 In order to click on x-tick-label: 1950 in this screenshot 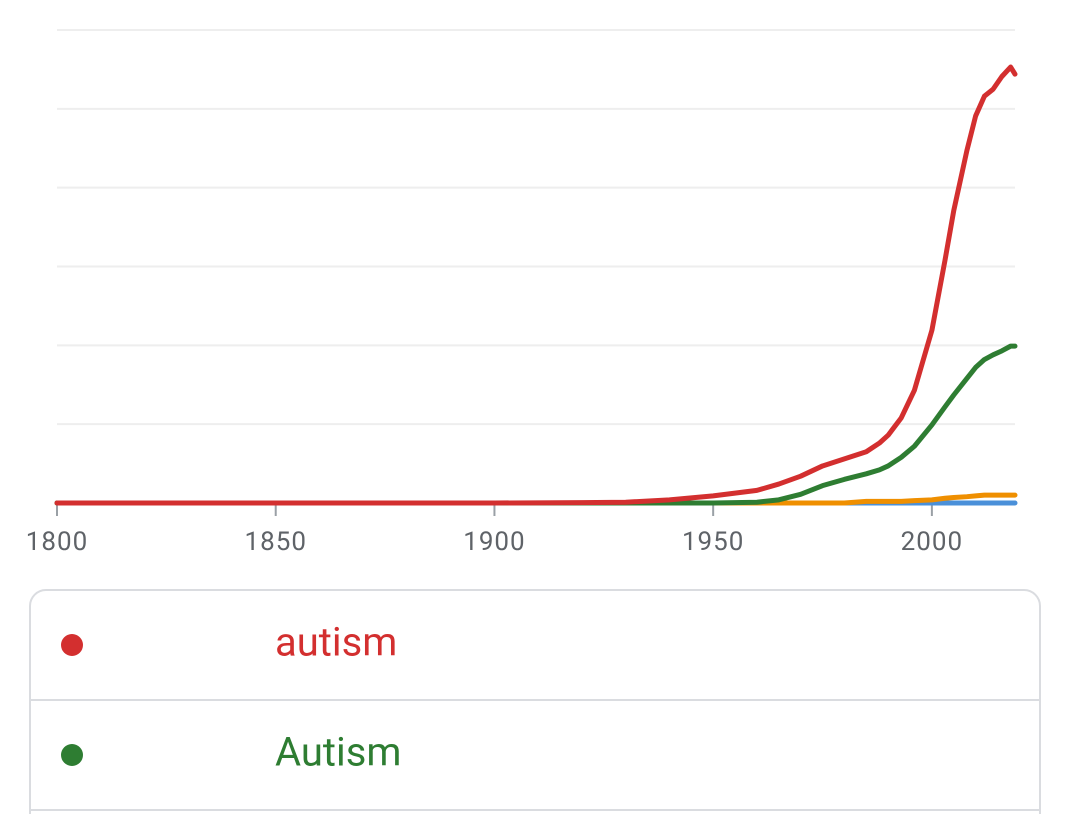, I will do `click(713, 542)`.